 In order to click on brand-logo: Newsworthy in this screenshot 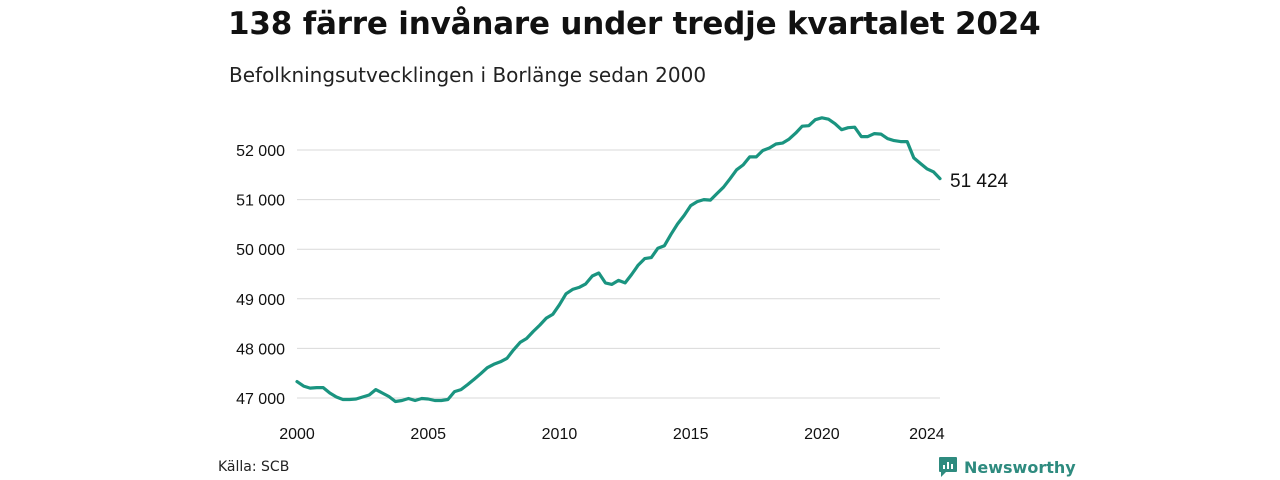, I will do `click(1007, 467)`.